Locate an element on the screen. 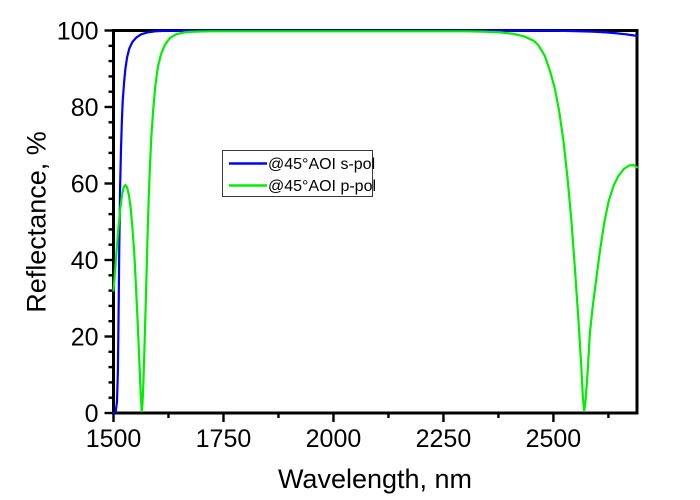 This screenshot has height=500, width=700. legend-box is located at coordinates (297, 173).